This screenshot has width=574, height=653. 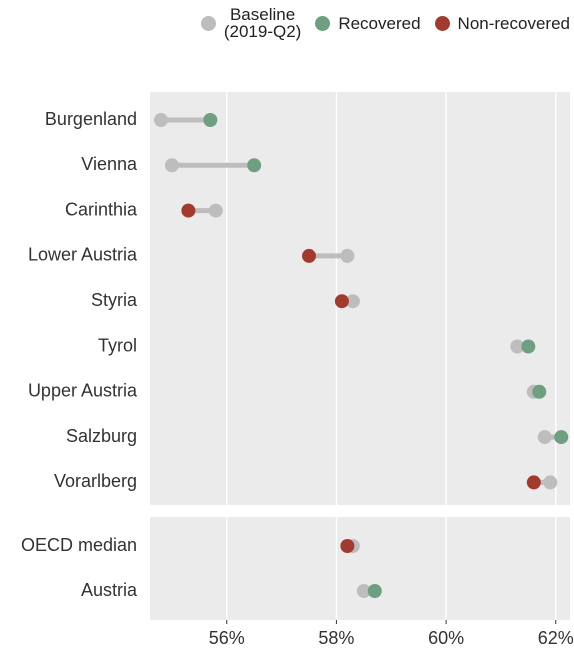 I want to click on x-tick-label: 58%, so click(x=336, y=638).